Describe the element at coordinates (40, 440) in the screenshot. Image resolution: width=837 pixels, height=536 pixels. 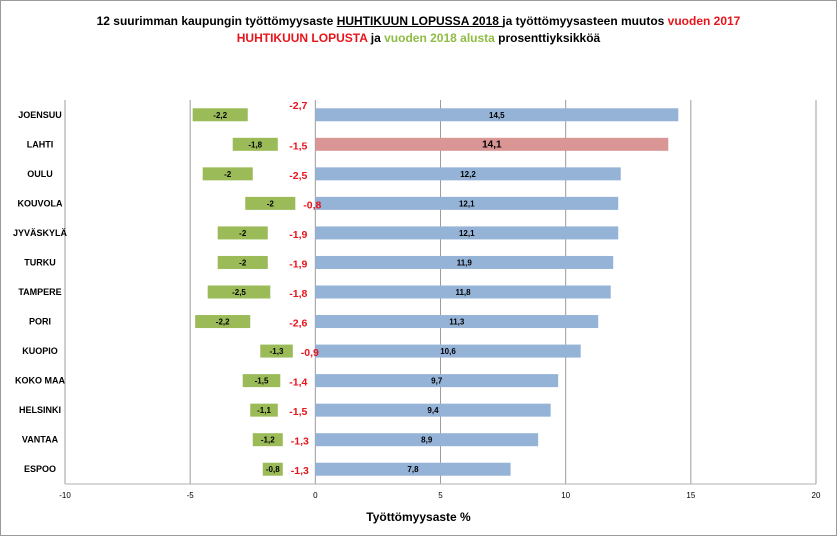
I see `category-label: VANTAA` at that location.